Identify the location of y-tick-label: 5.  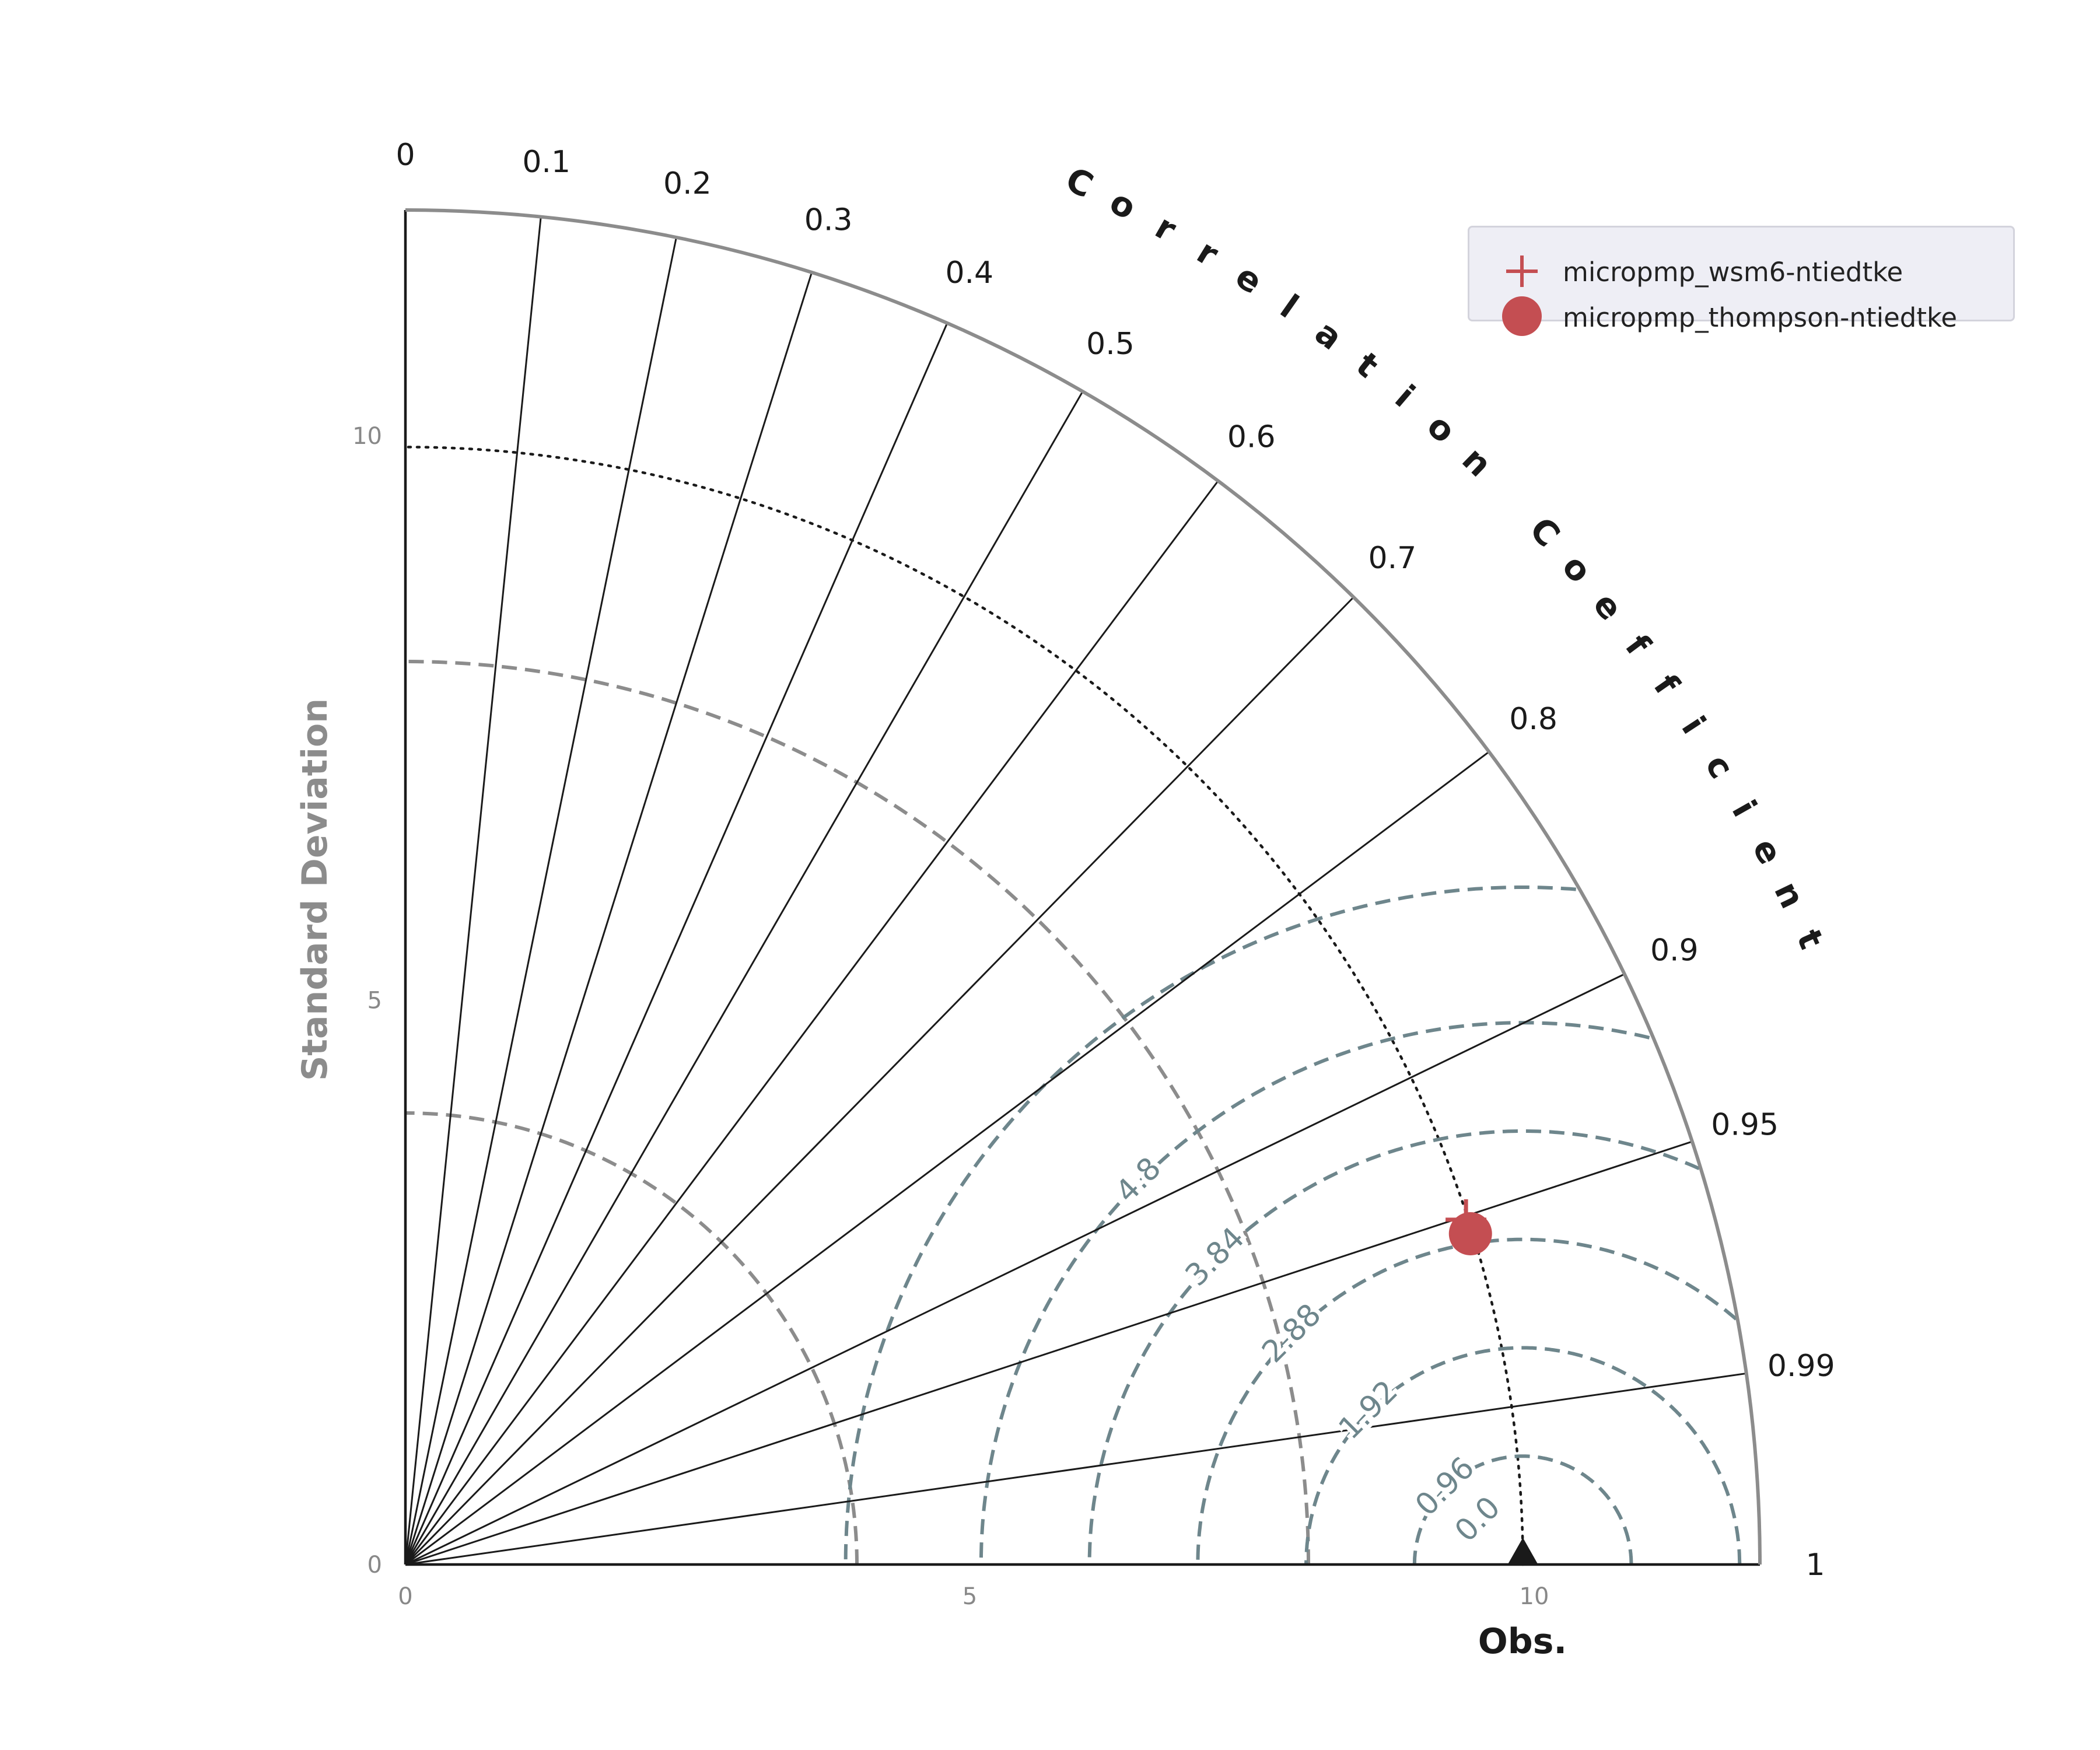
(375, 1001).